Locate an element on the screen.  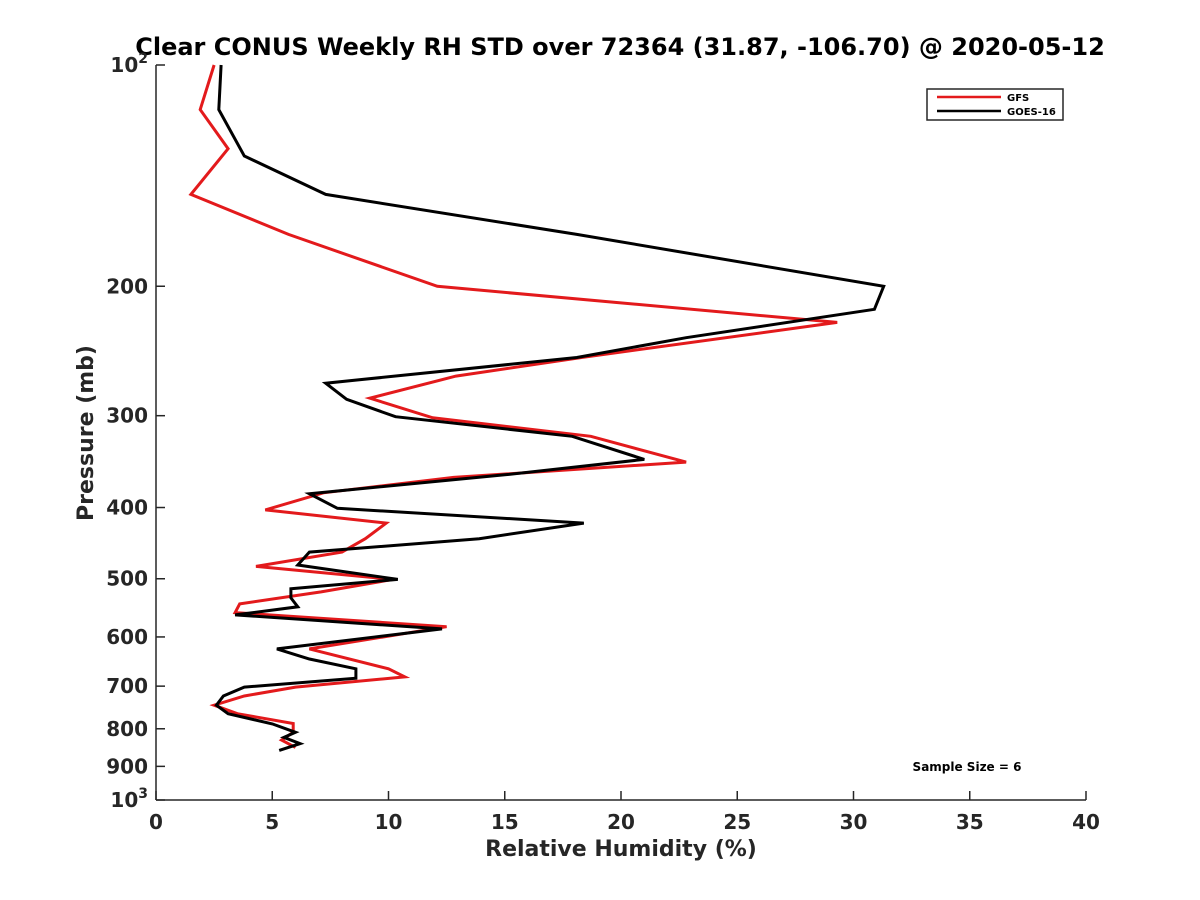
x-tick-label: 40 is located at coordinates (1086, 822).